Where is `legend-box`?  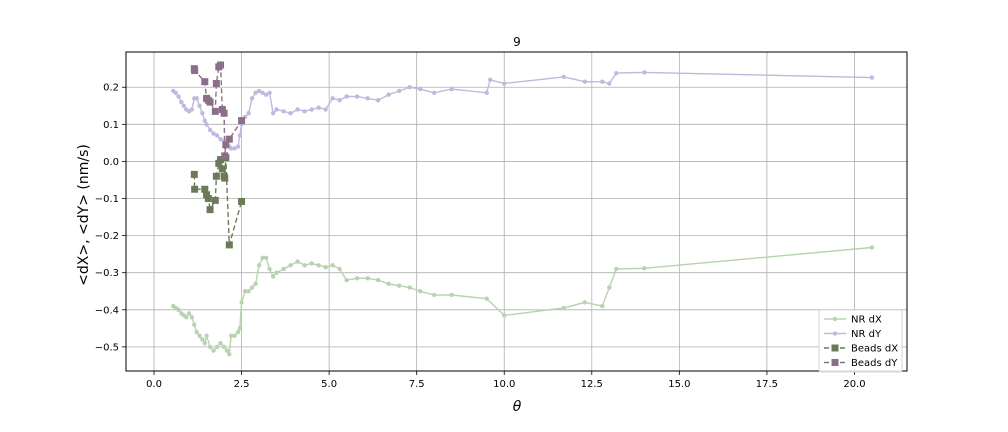 legend-box is located at coordinates (860, 341).